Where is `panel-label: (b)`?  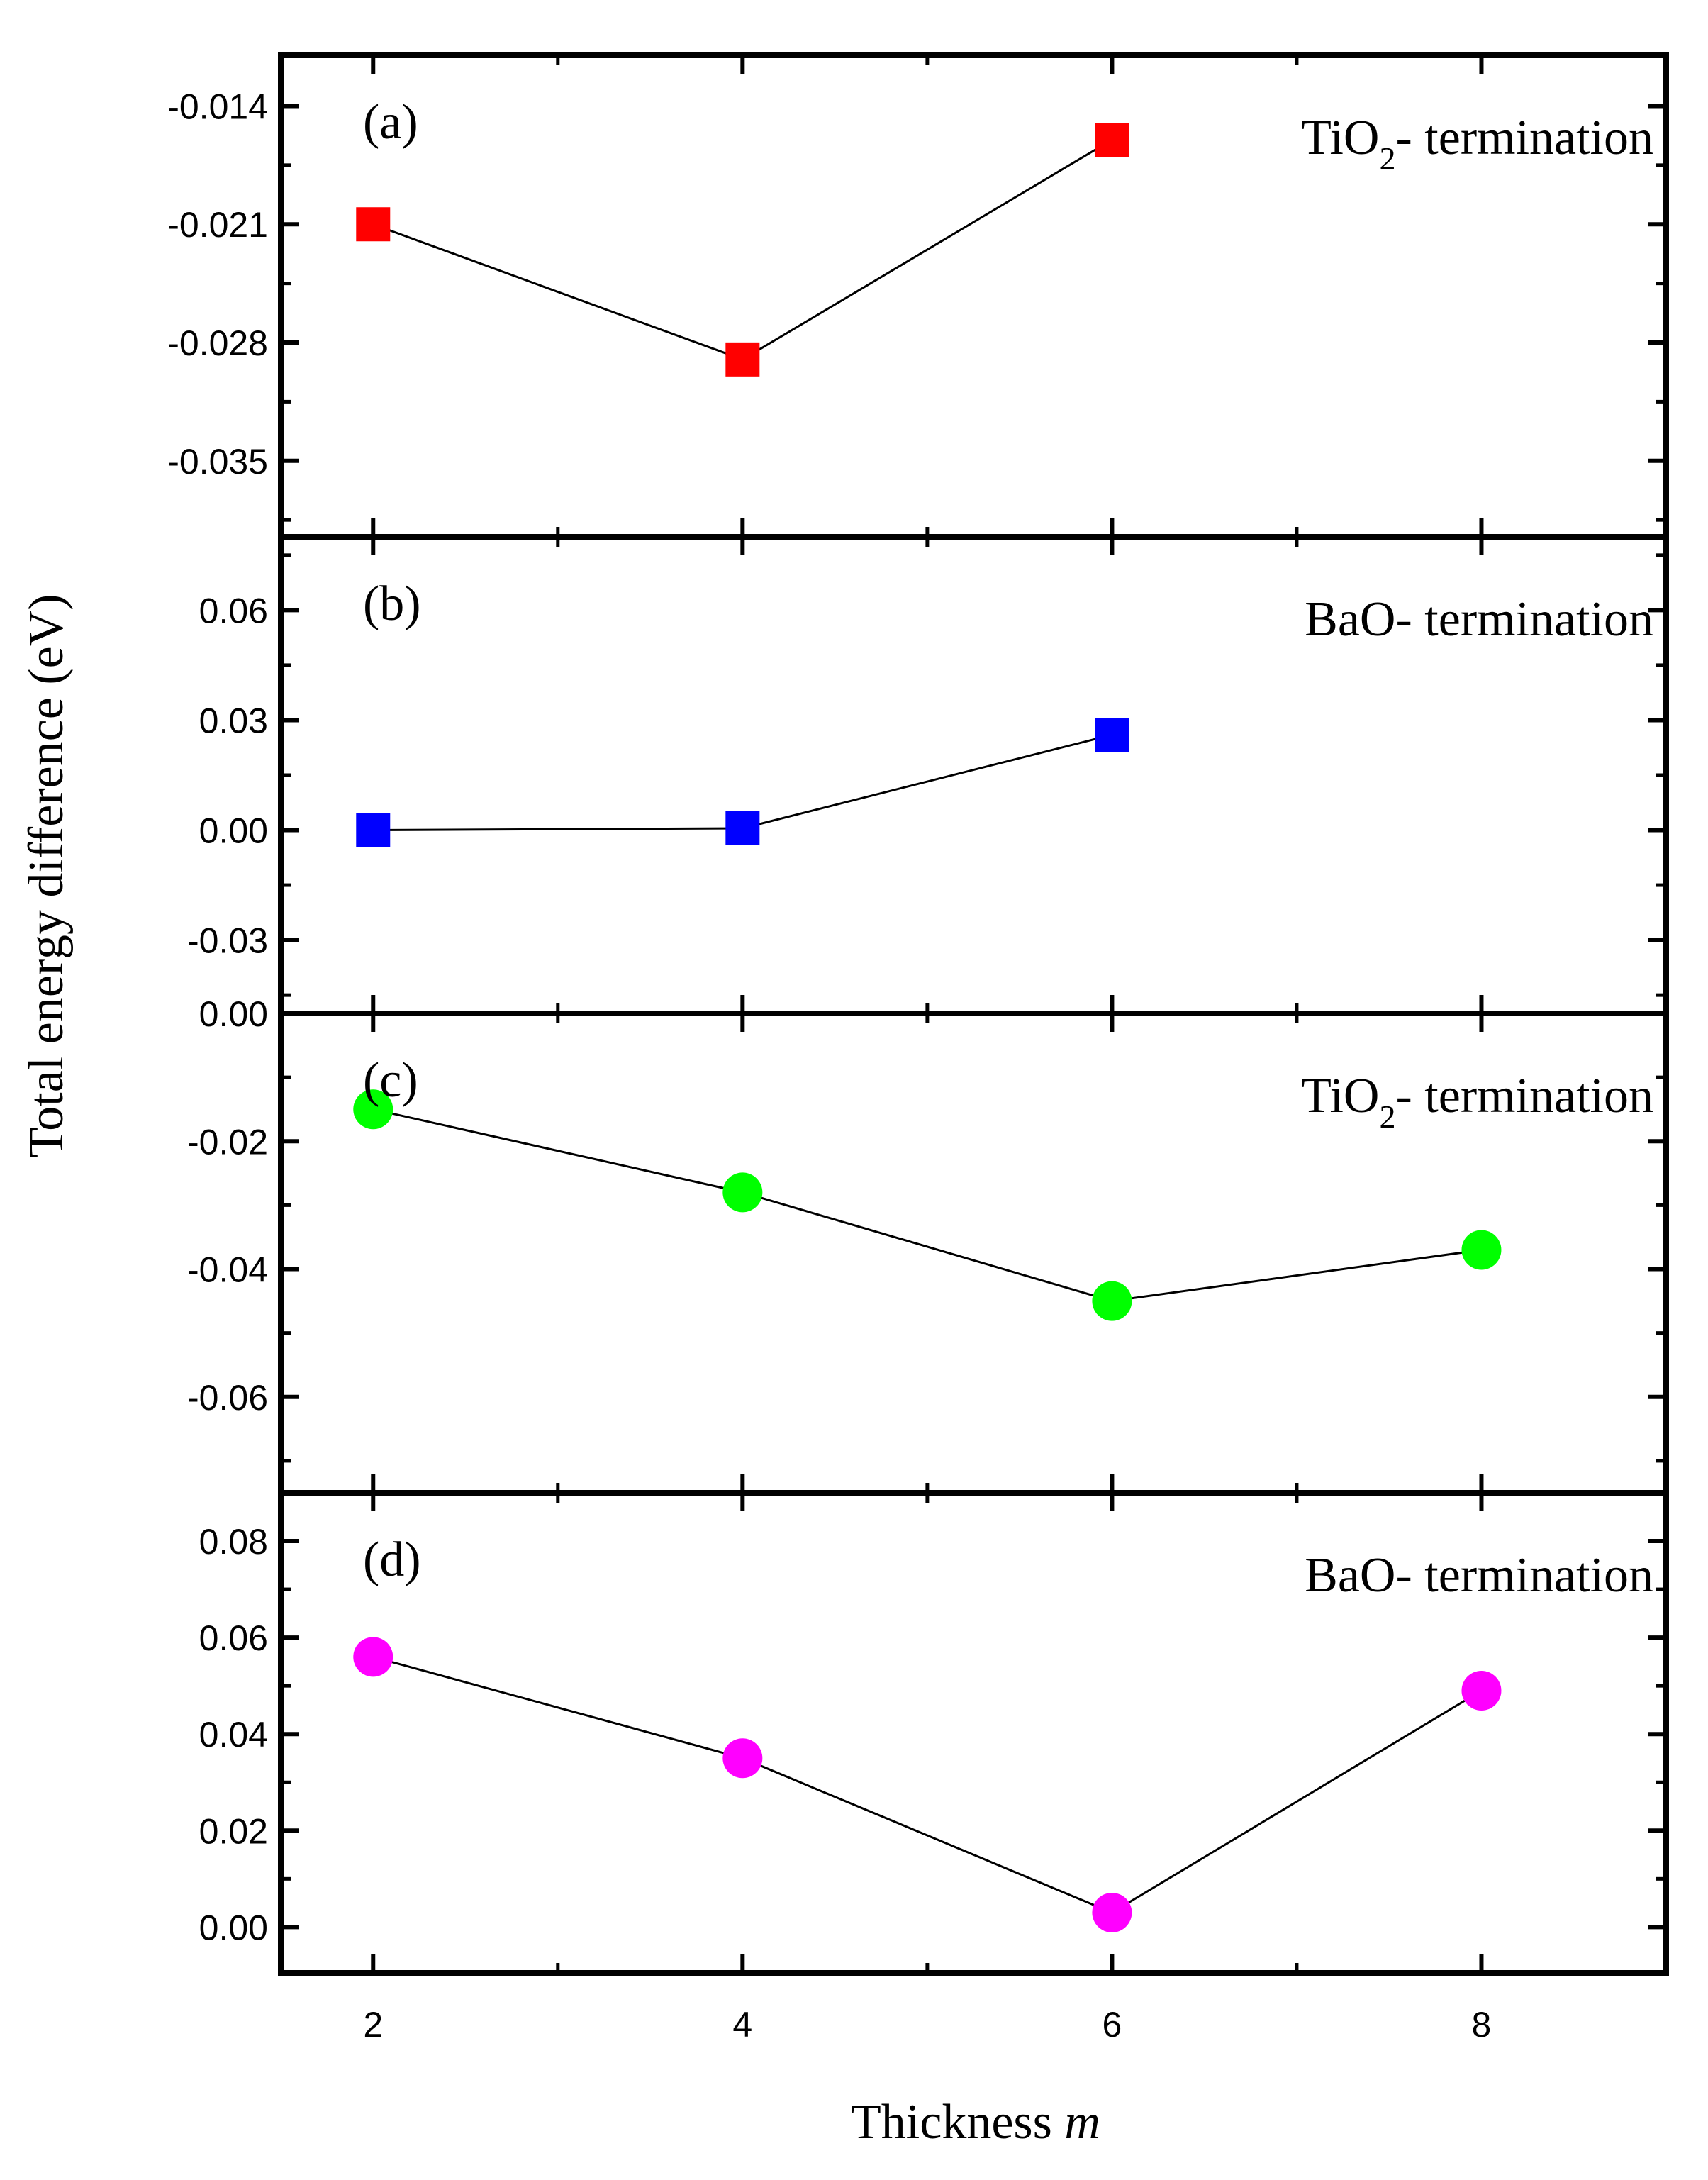 panel-label: (b) is located at coordinates (392, 604).